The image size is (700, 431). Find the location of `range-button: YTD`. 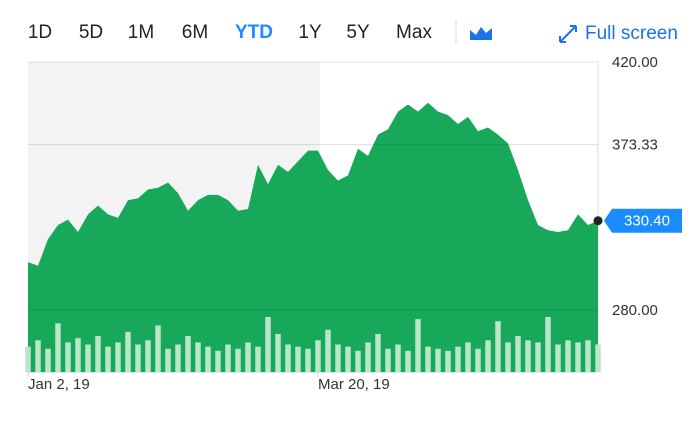

range-button: YTD is located at coordinates (254, 32).